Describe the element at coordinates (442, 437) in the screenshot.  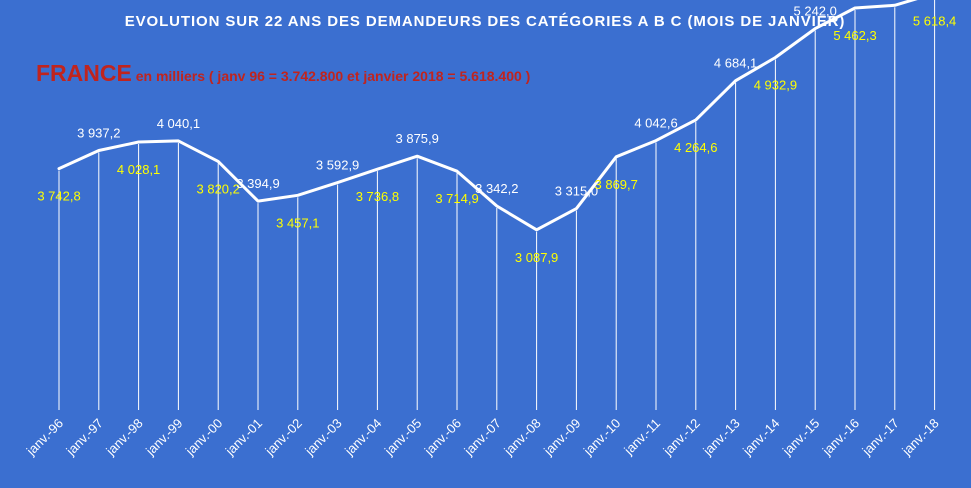
I see `x-tick-label: janv.-06` at that location.